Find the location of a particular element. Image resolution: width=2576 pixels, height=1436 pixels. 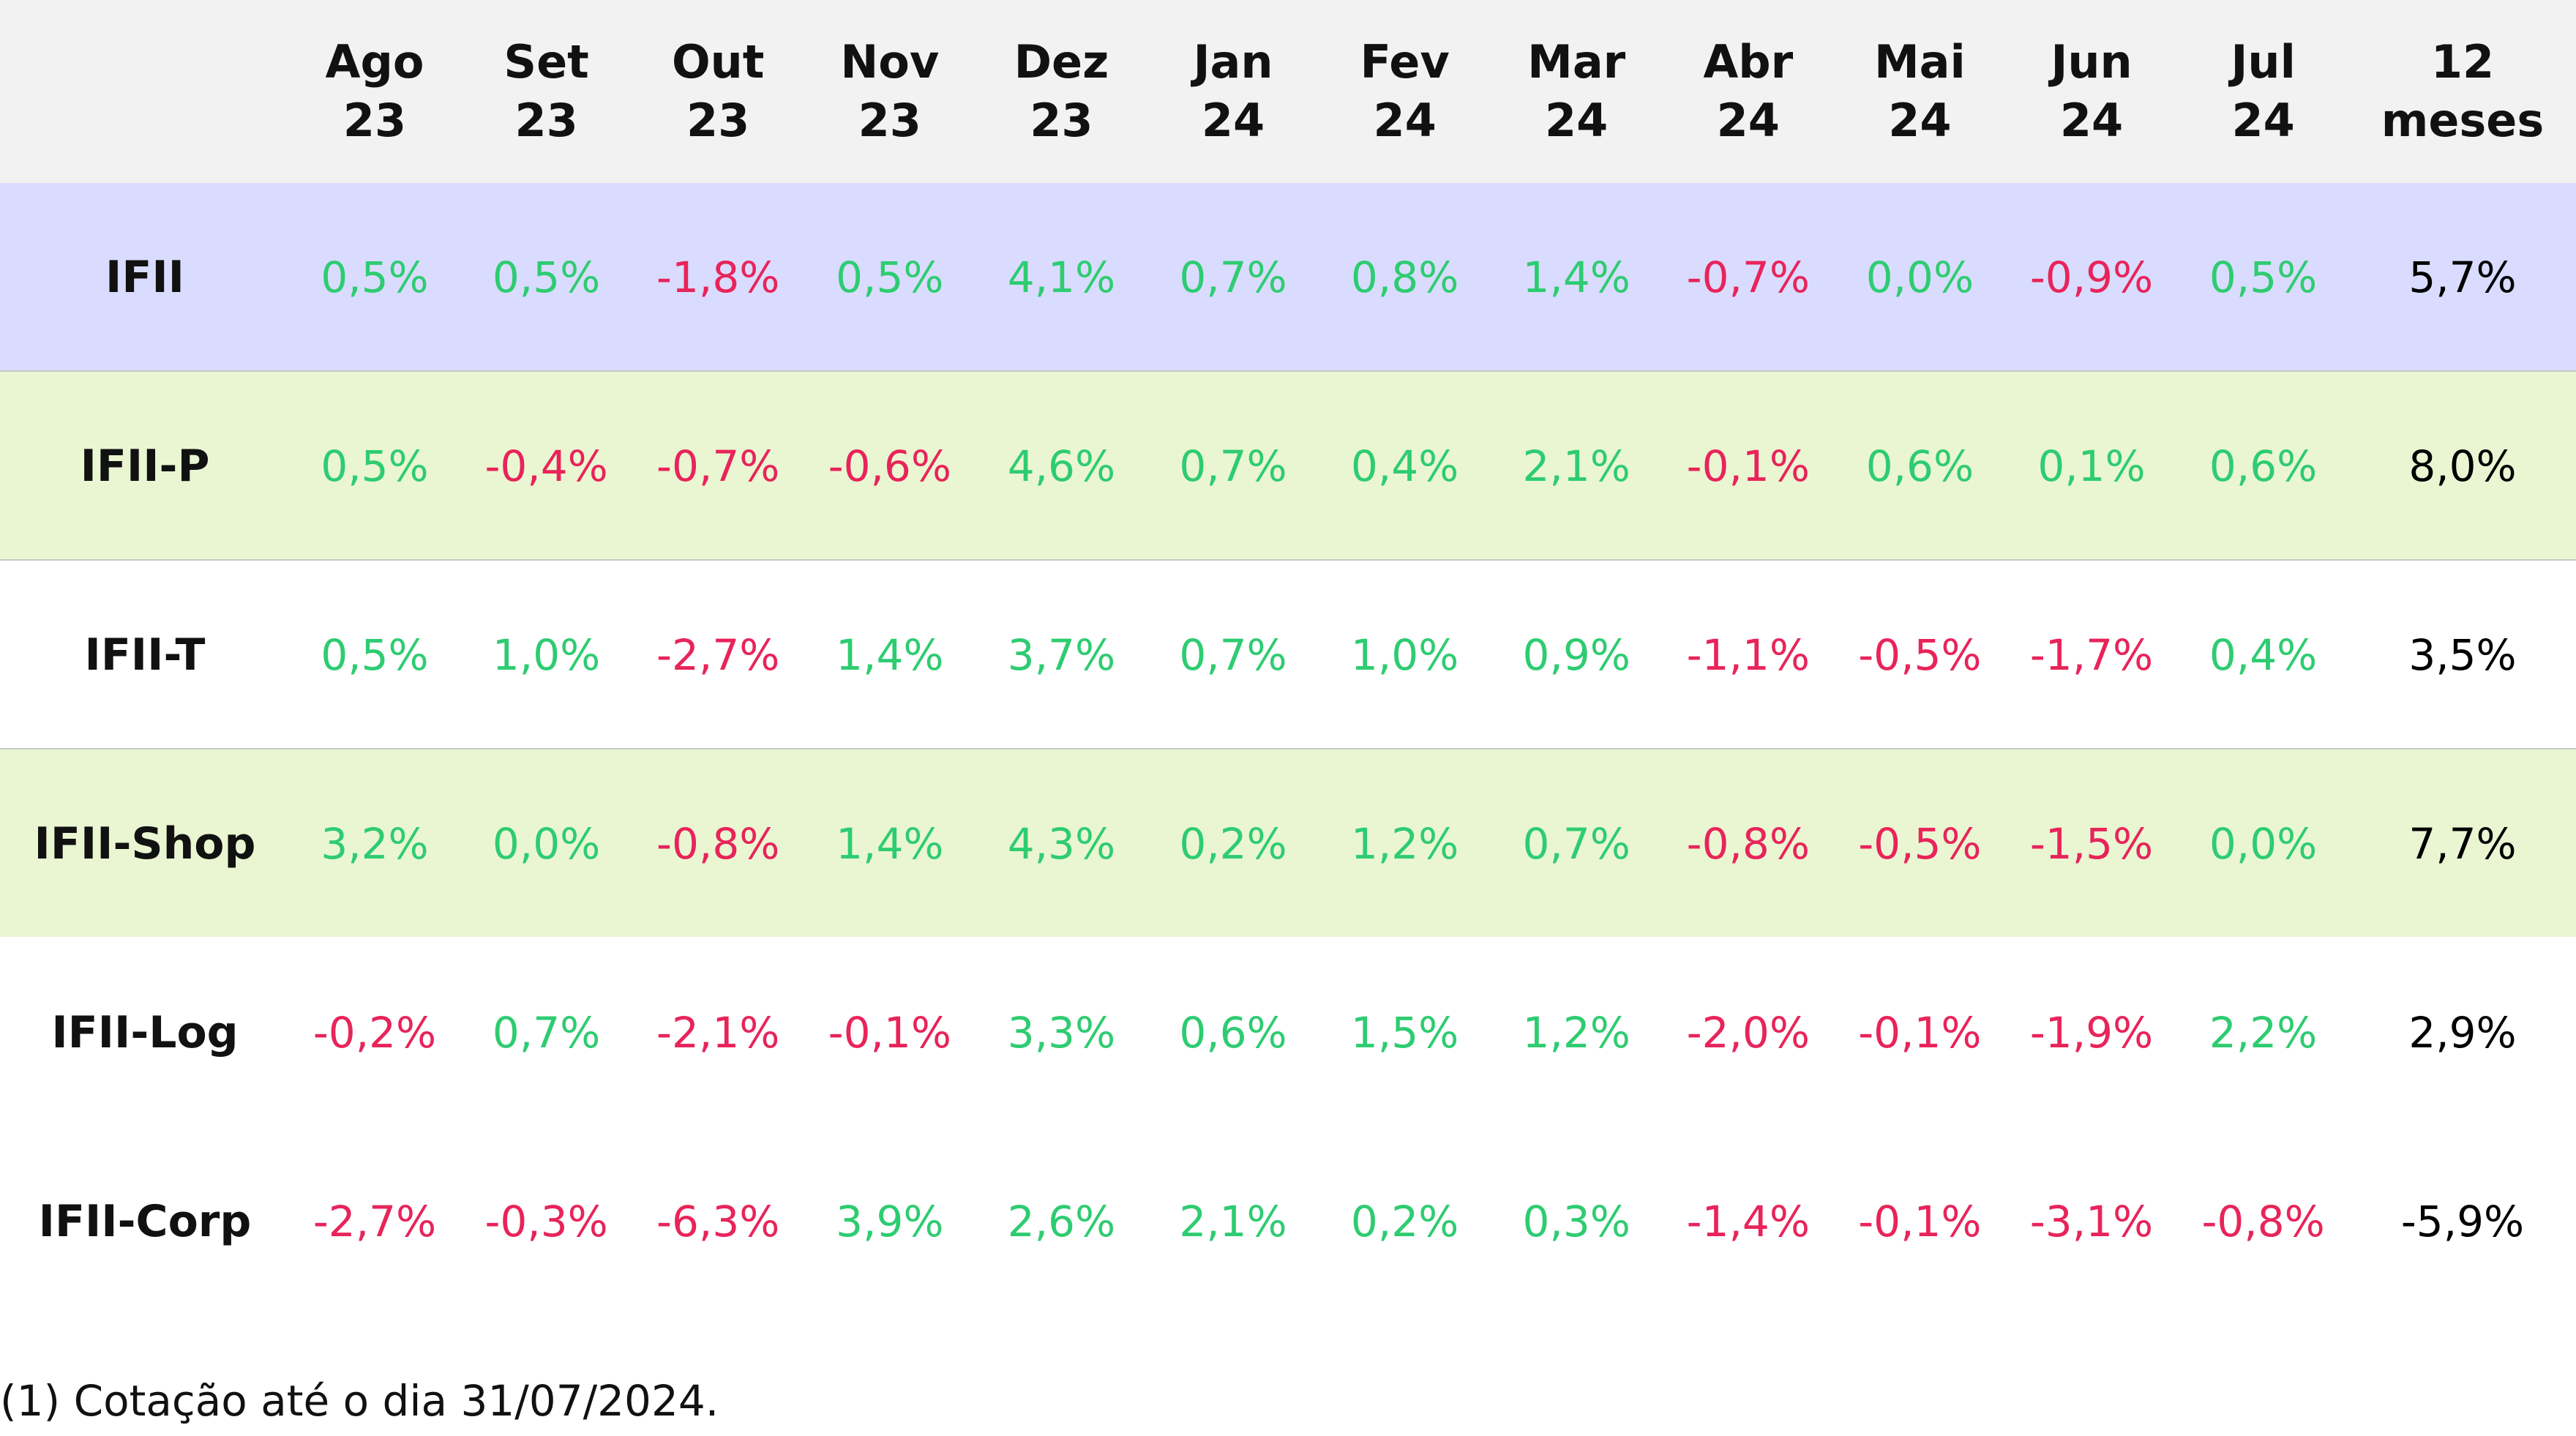

header-line: Set is located at coordinates (546, 62).